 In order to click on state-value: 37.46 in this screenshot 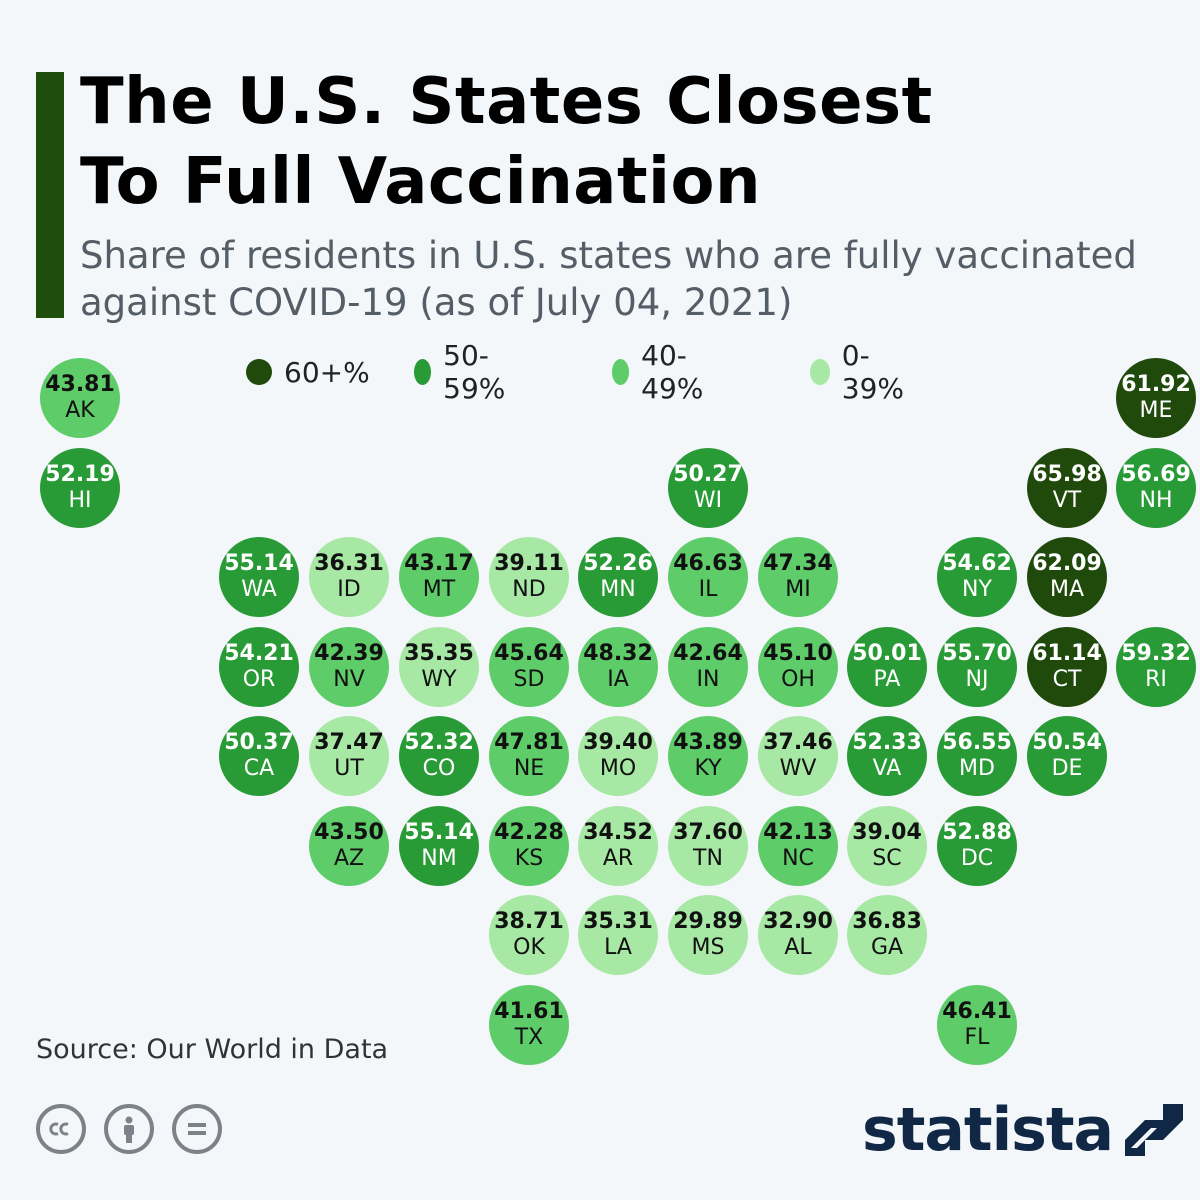, I will do `click(798, 742)`.